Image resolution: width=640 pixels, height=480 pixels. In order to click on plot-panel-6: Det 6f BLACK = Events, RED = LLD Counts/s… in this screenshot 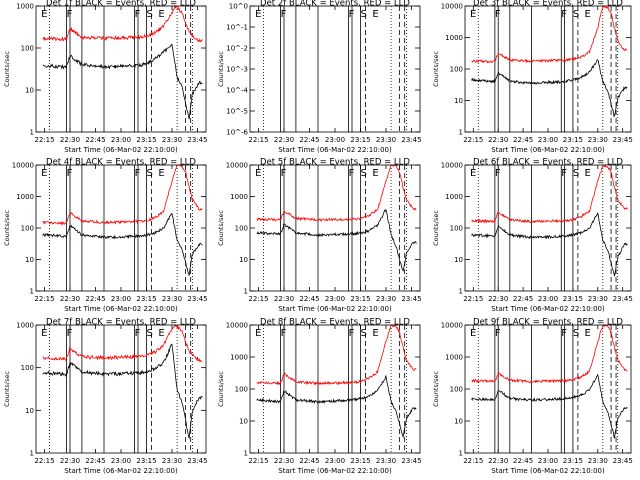, I will do `click(532, 236)`.